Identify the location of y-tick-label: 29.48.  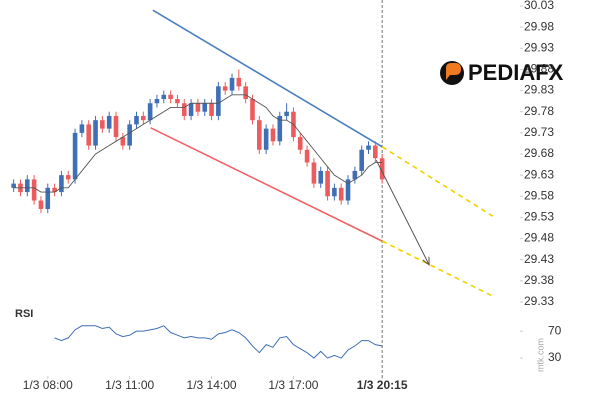
(539, 238).